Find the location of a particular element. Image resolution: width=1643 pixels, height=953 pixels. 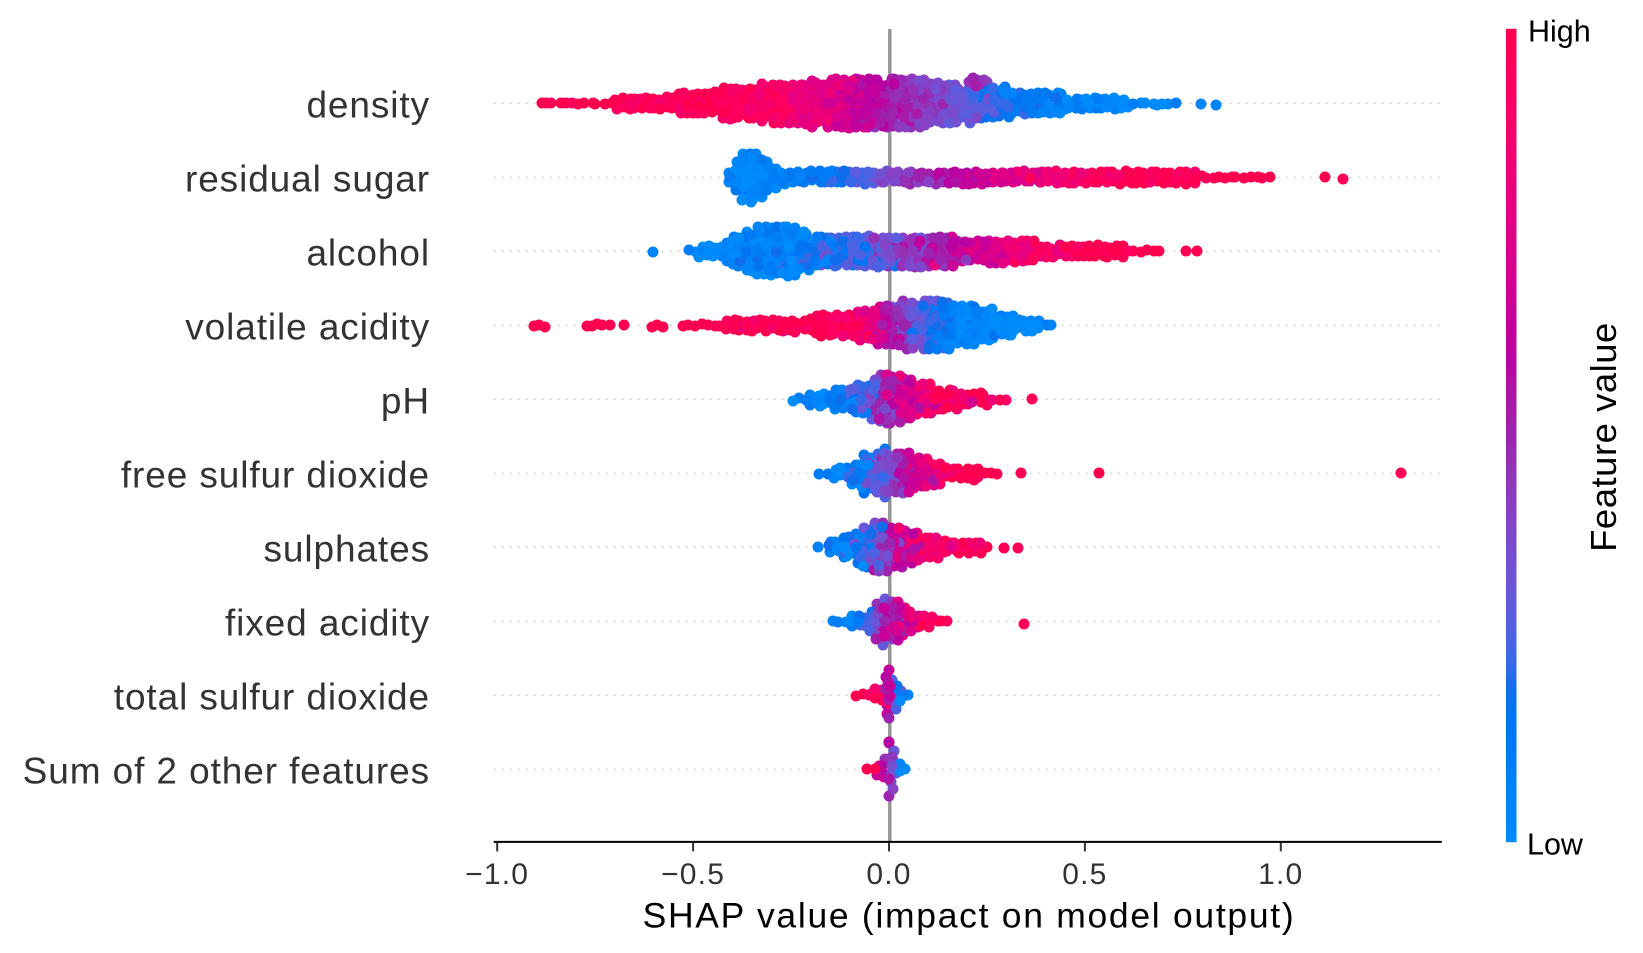

svg-text: total sulfur dioxide is located at coordinates (272, 697).